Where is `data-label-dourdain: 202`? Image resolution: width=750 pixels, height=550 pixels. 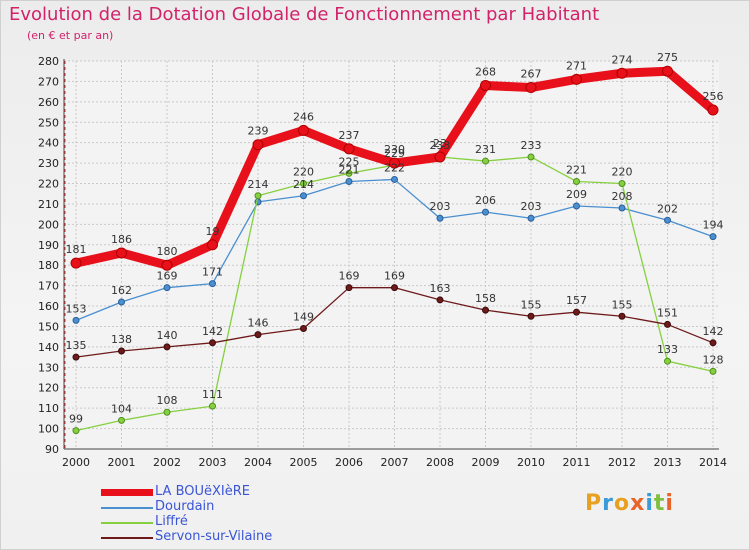
data-label-dourdain: 202 is located at coordinates (667, 208).